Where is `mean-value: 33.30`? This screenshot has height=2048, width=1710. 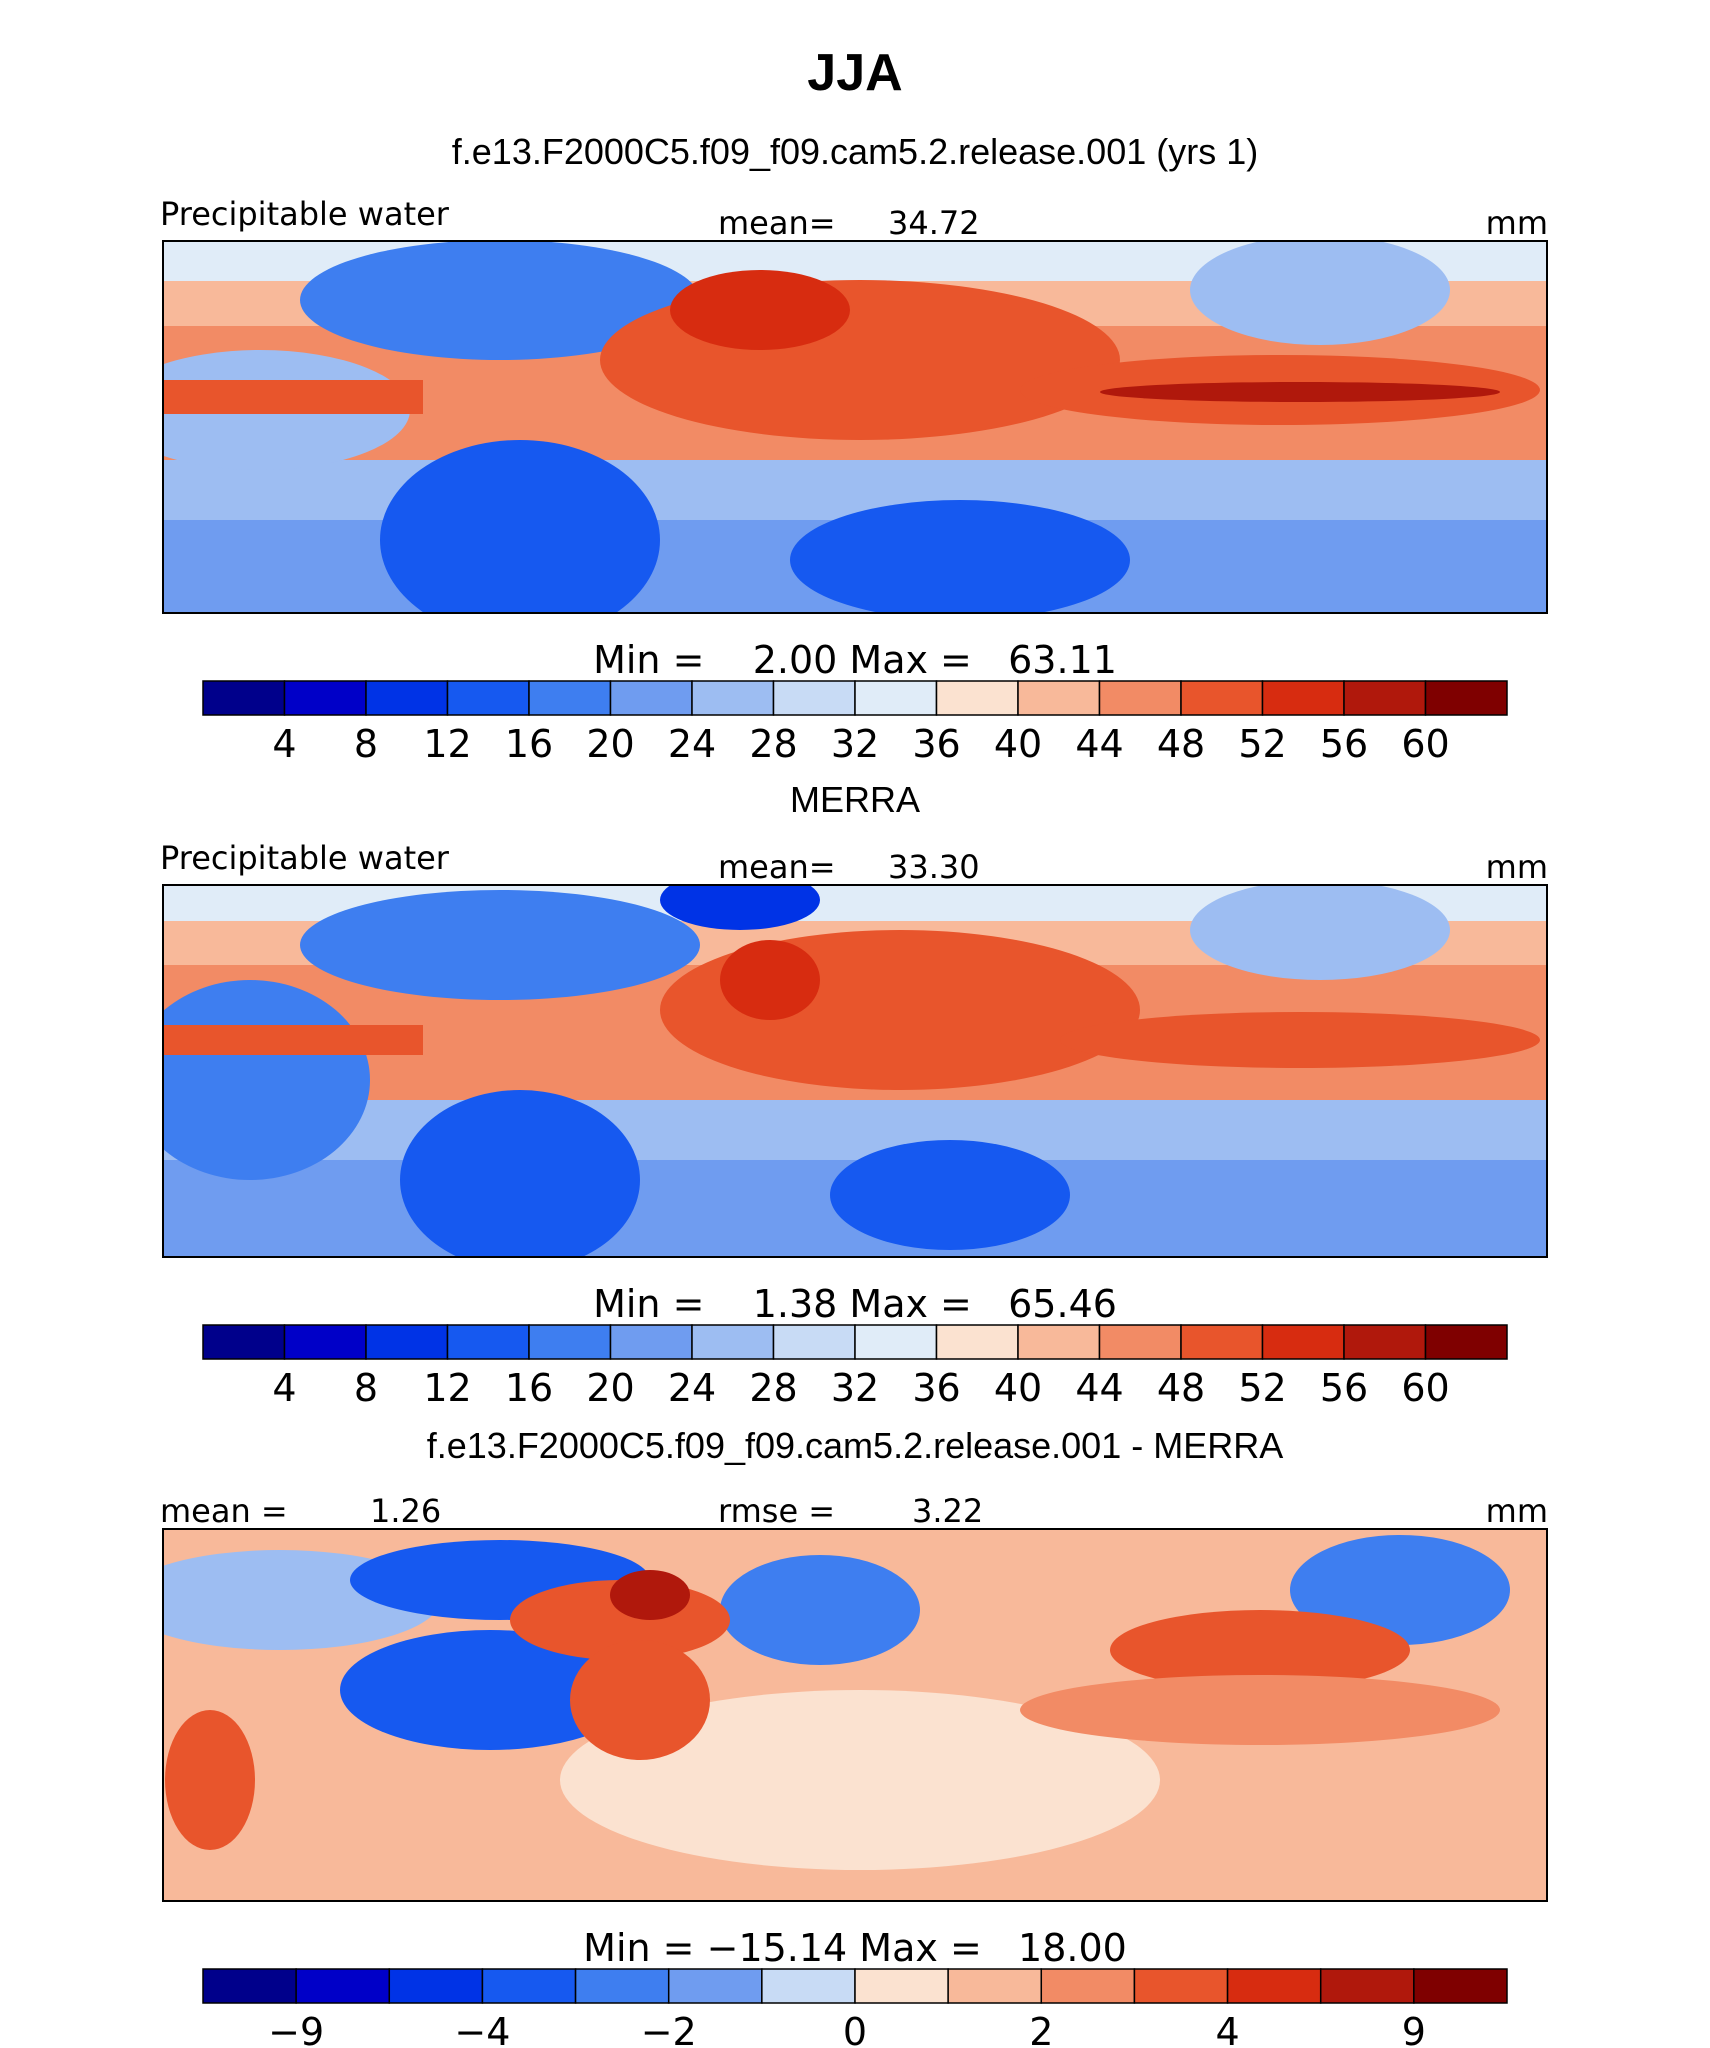 mean-value: 33.30 is located at coordinates (934, 867).